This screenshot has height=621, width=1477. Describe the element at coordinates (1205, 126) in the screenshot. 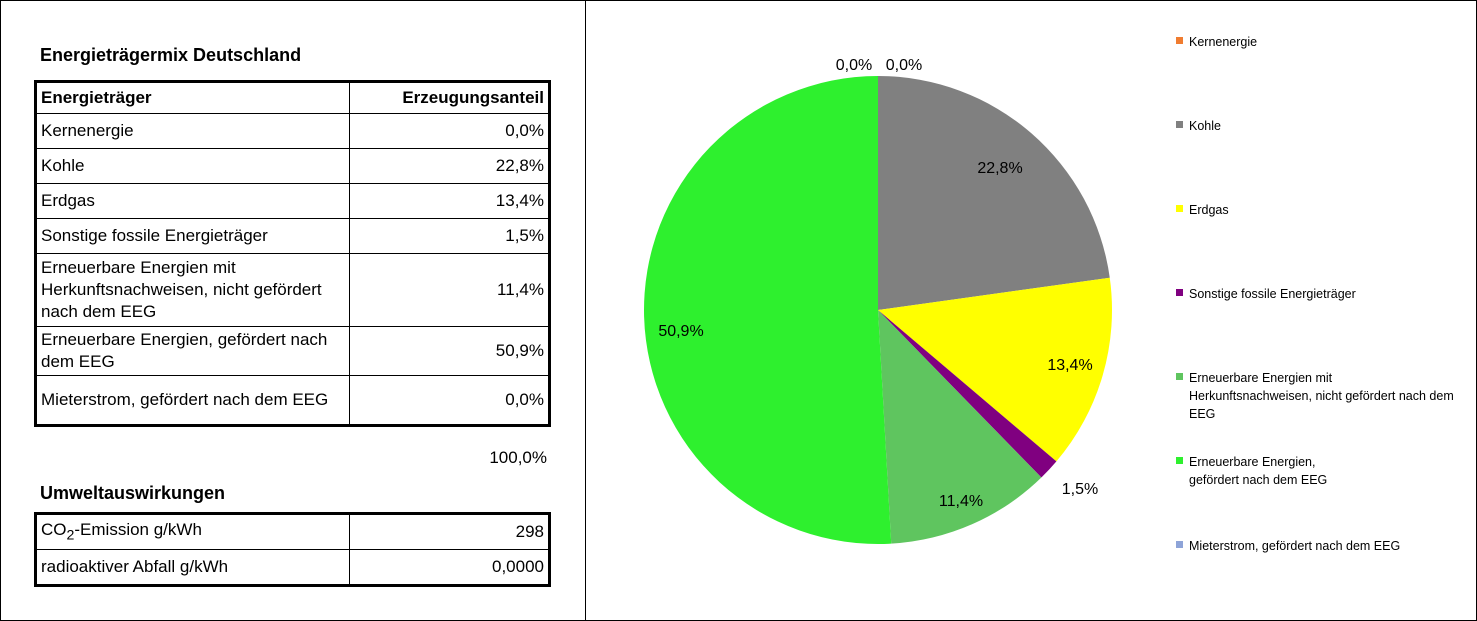

I see `legend-label: Kohle` at that location.